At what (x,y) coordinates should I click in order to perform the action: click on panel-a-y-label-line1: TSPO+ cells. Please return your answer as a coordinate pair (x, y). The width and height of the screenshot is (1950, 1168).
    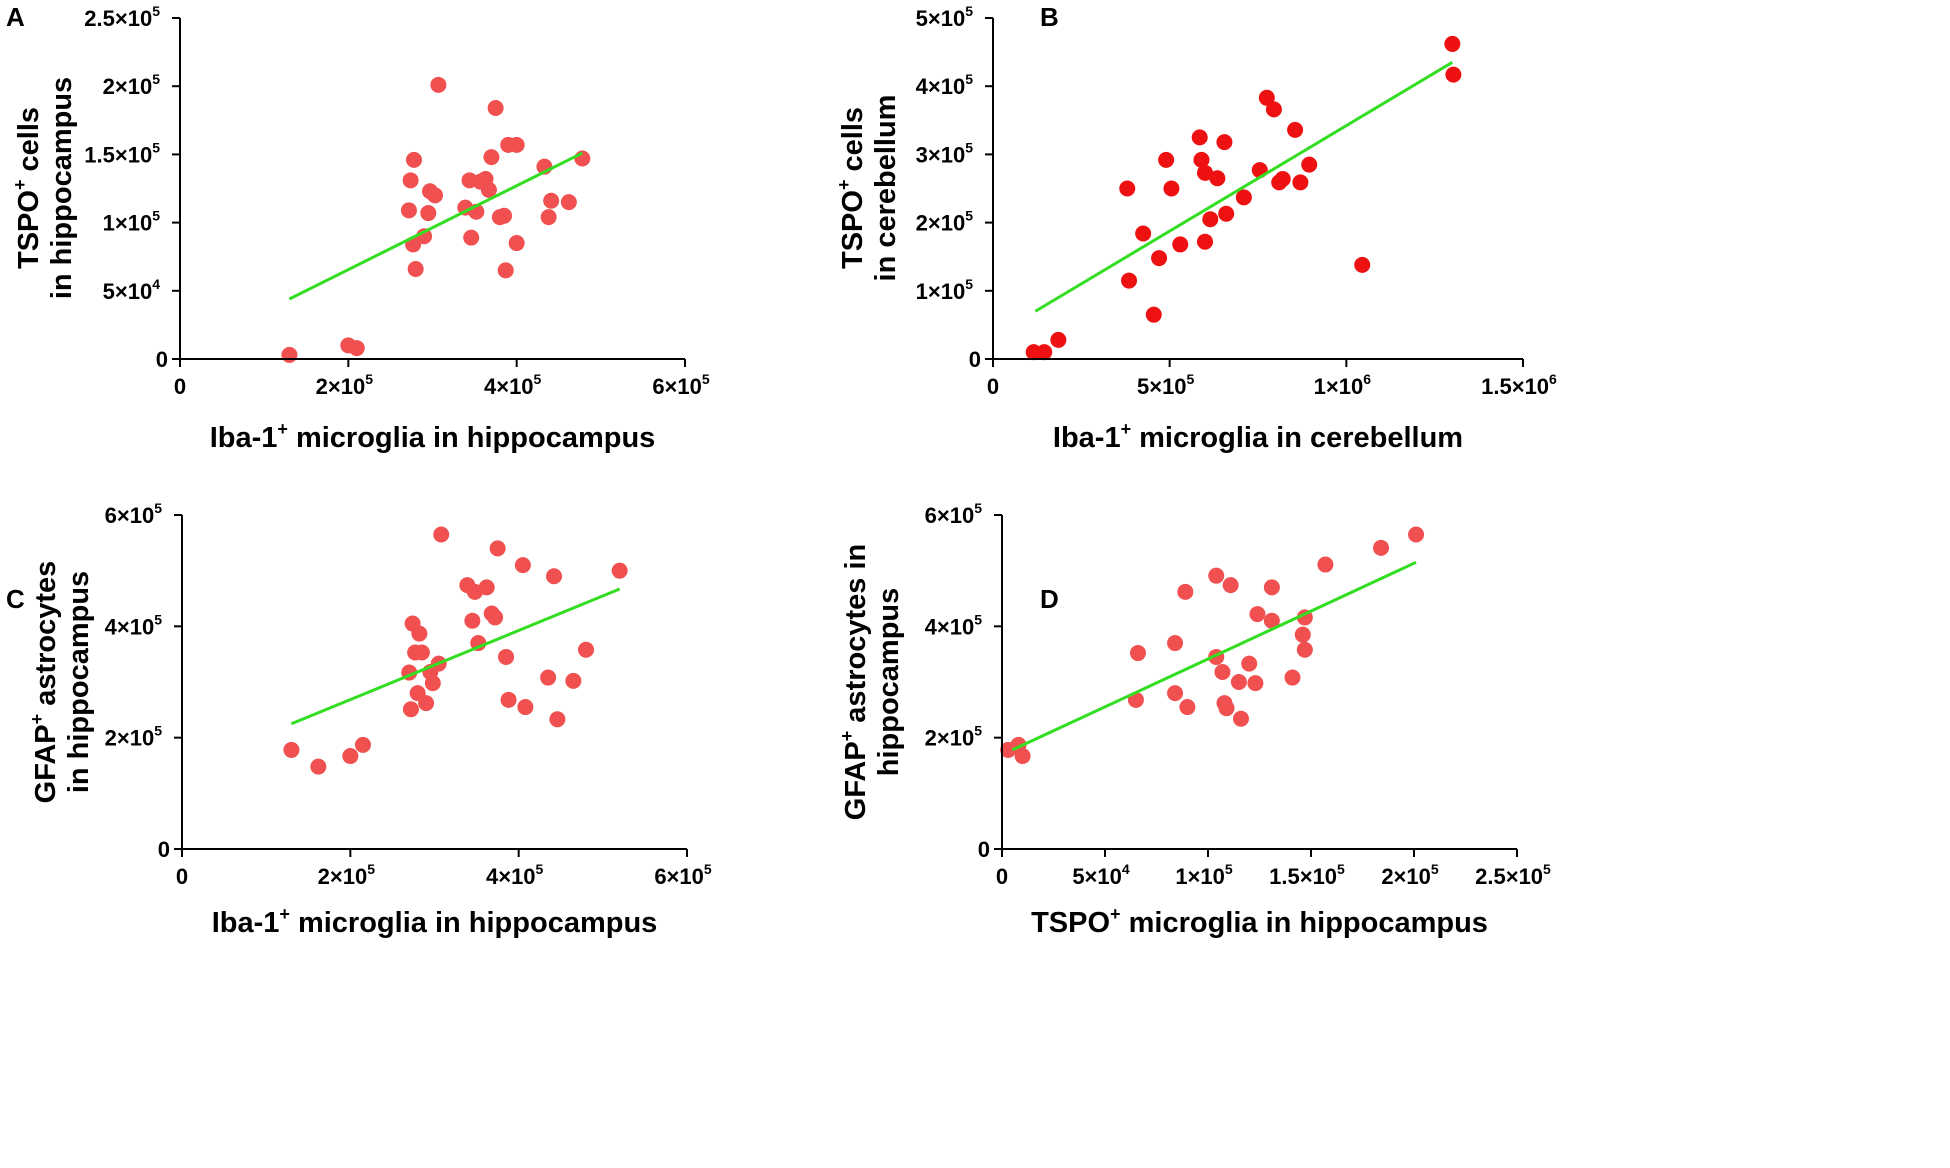
    Looking at the image, I should click on (27, 188).